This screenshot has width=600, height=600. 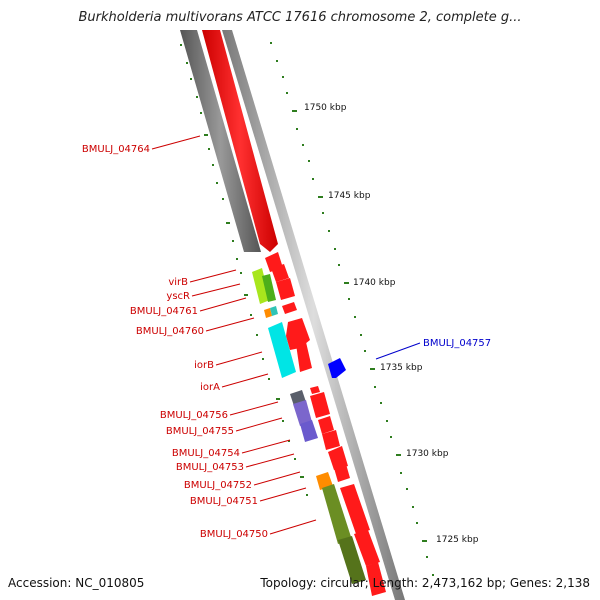 What do you see at coordinates (282, 350) in the screenshot?
I see `gene-iorb` at bounding box center [282, 350].